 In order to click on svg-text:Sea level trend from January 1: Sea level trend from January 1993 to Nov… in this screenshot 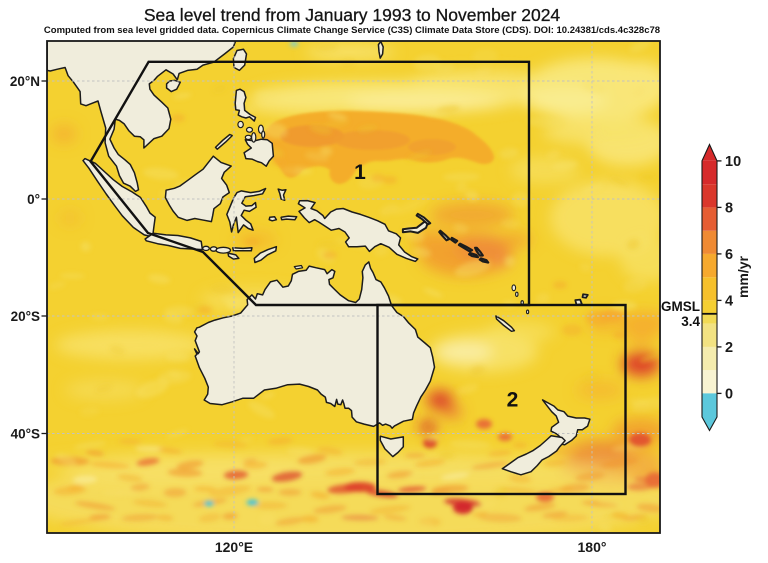, I will do `click(352, 15)`.